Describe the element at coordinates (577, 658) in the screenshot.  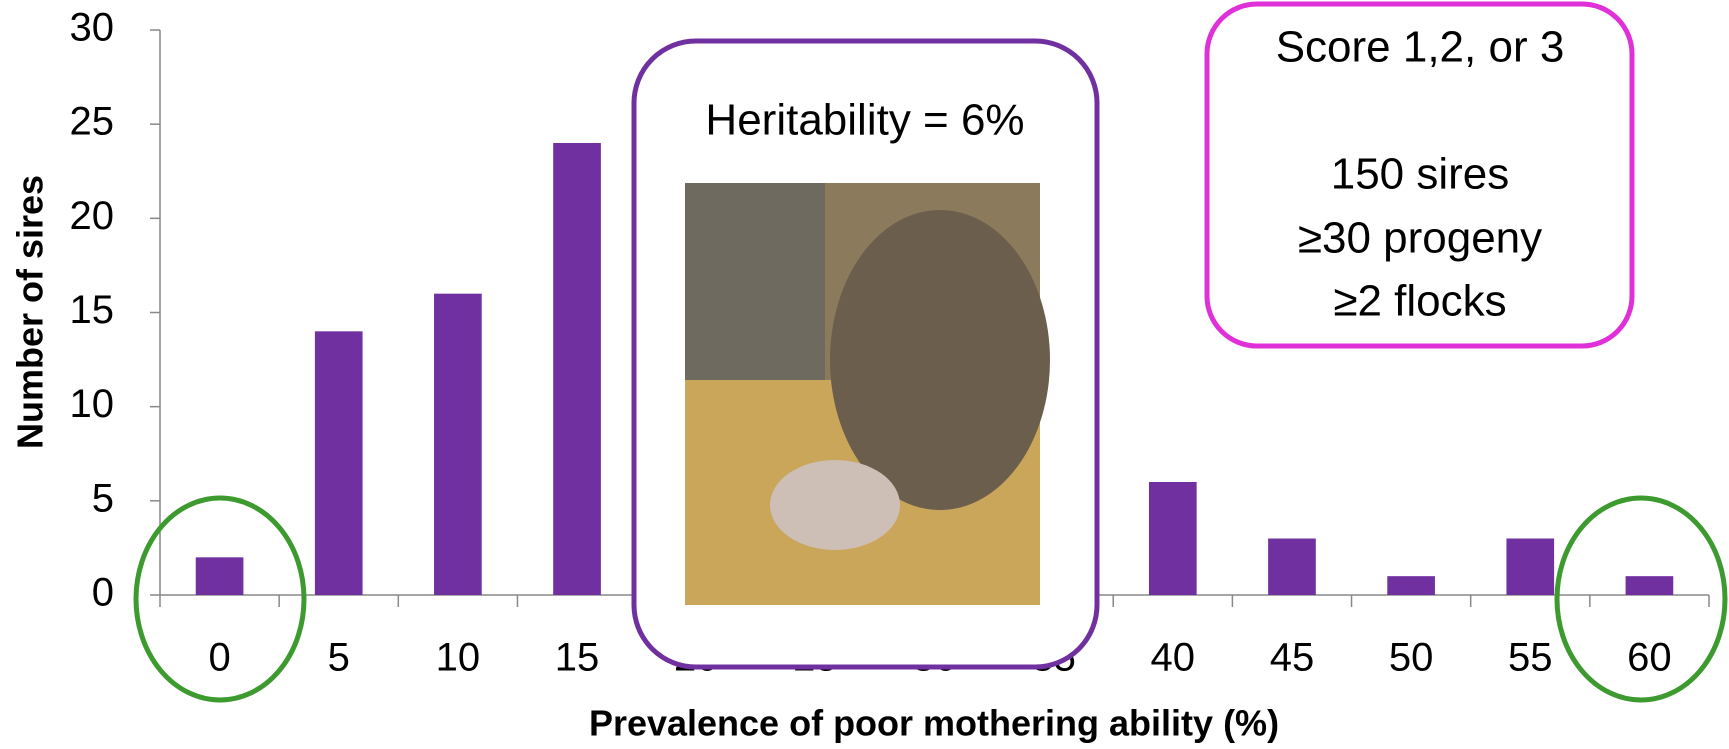
I see `x-tick-label: 15` at that location.